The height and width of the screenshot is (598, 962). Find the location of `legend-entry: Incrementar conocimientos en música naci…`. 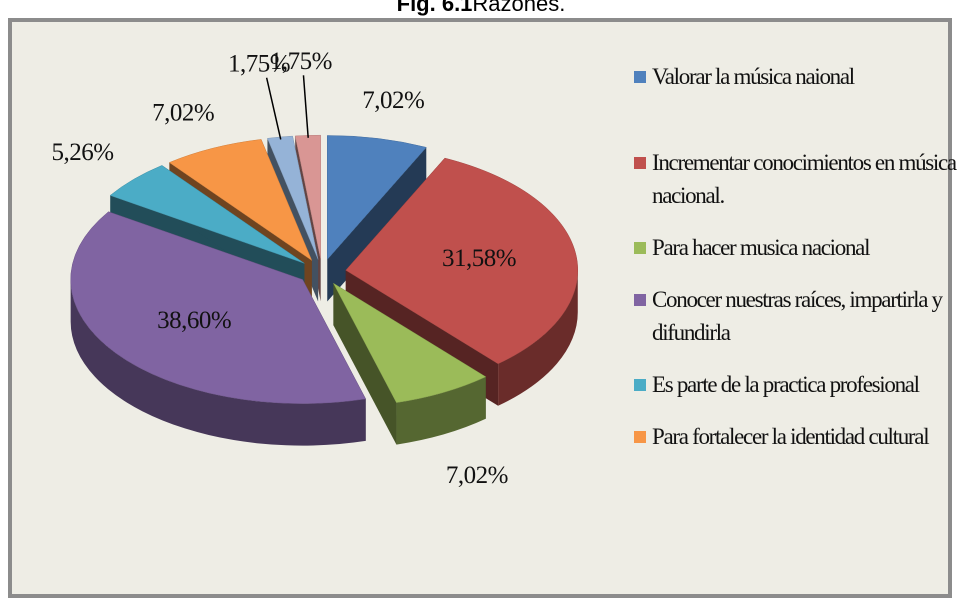

legend-entry: Incrementar conocimientos en música naci… is located at coordinates (796, 179).